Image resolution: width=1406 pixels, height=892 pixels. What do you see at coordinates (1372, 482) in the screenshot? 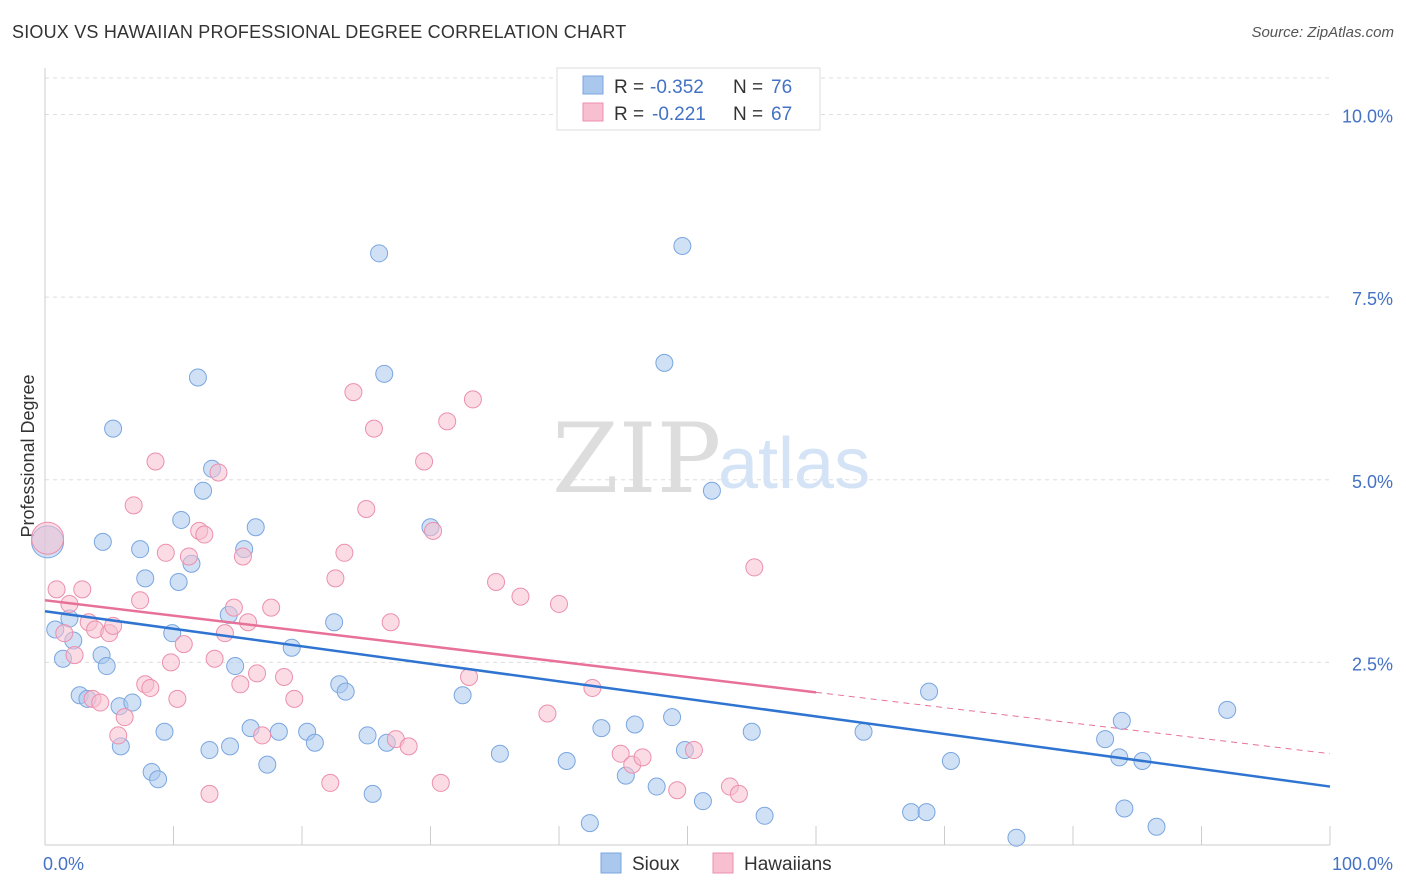
I see `y-tick-label-1: 5.0%` at bounding box center [1372, 482].